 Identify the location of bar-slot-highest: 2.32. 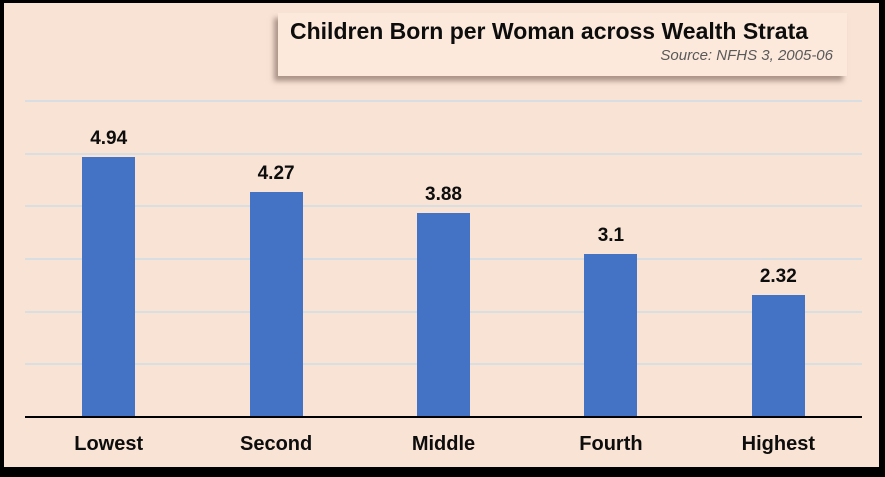
(778, 259).